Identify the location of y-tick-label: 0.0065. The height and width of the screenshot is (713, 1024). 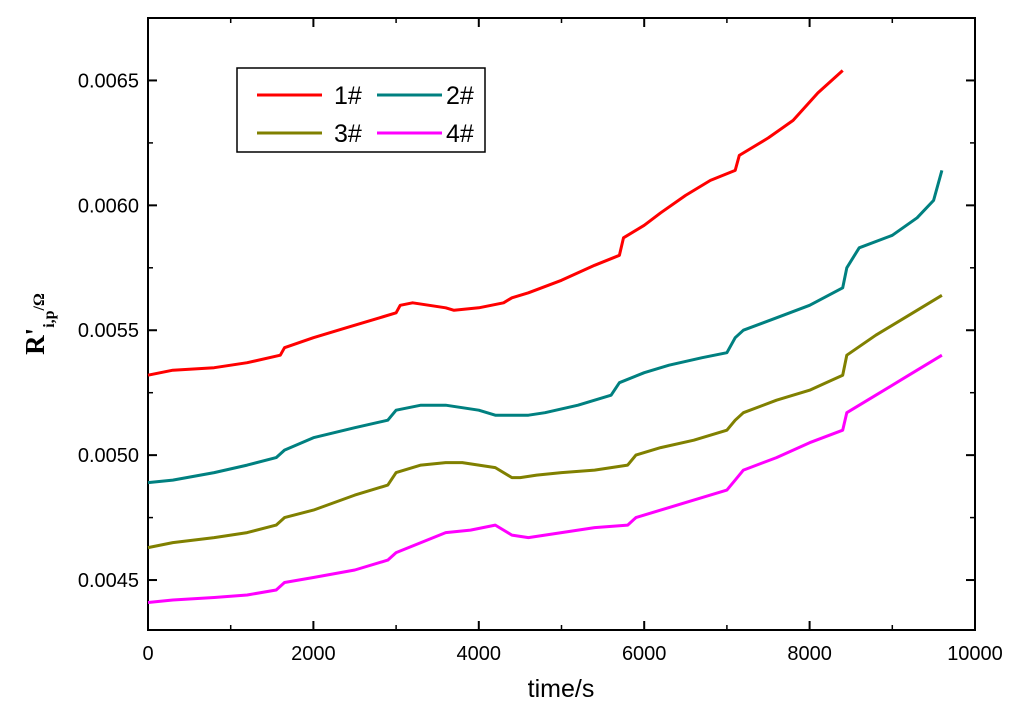
(108, 81).